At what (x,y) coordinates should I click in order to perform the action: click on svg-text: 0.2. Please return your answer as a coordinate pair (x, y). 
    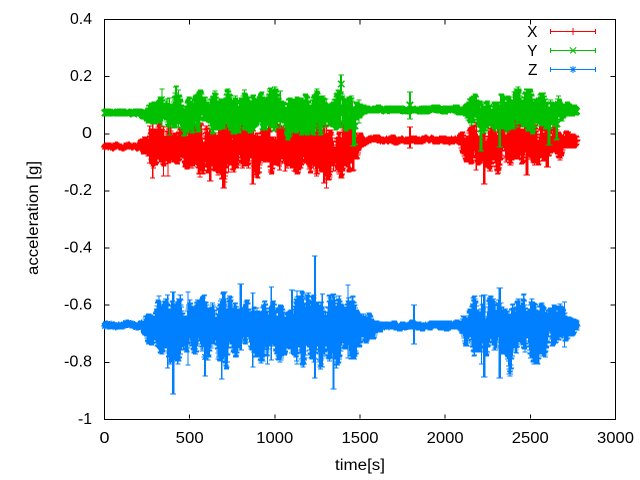
    Looking at the image, I should click on (81, 76).